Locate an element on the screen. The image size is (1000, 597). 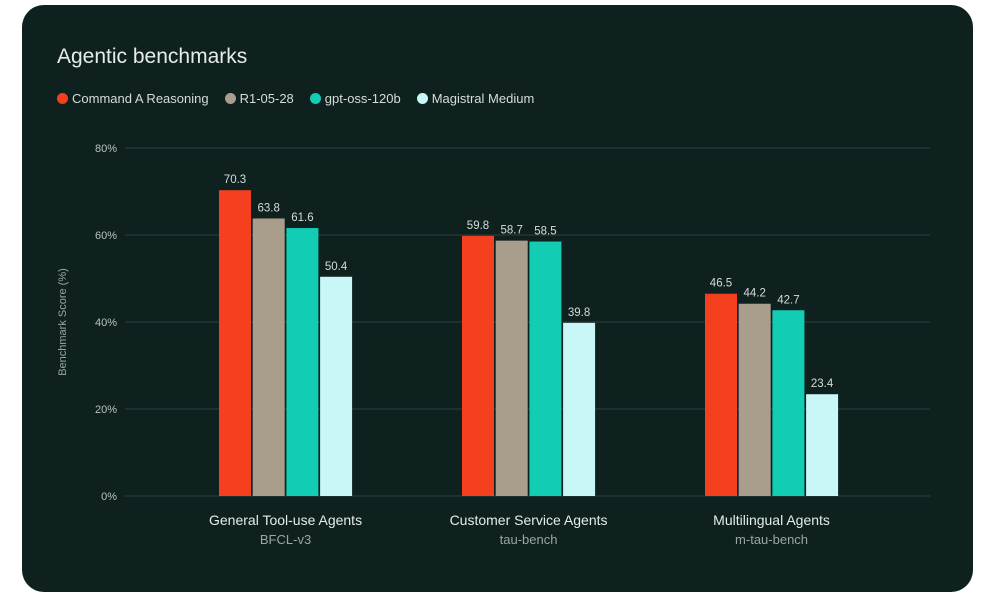
legend-item-gpt-oss: gpt-oss-120b is located at coordinates (355, 98).